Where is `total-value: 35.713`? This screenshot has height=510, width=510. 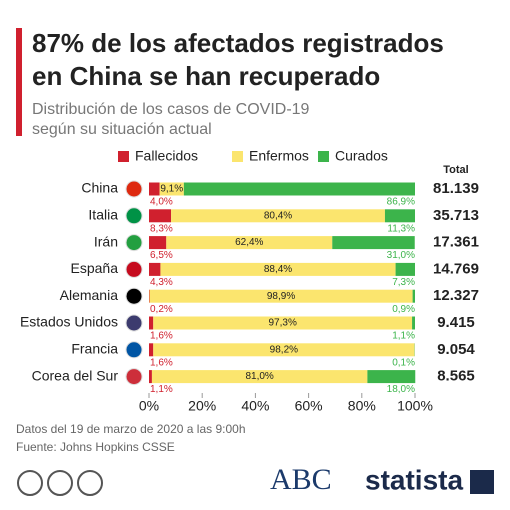 total-value: 35.713 is located at coordinates (456, 215).